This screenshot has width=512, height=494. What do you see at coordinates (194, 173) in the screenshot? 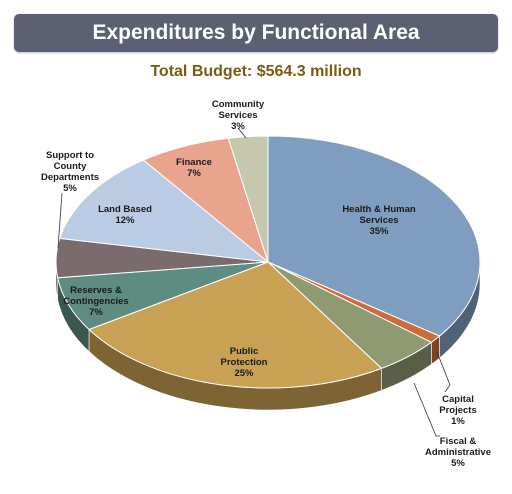
I see `slice-percent-finance: 7%` at bounding box center [194, 173].